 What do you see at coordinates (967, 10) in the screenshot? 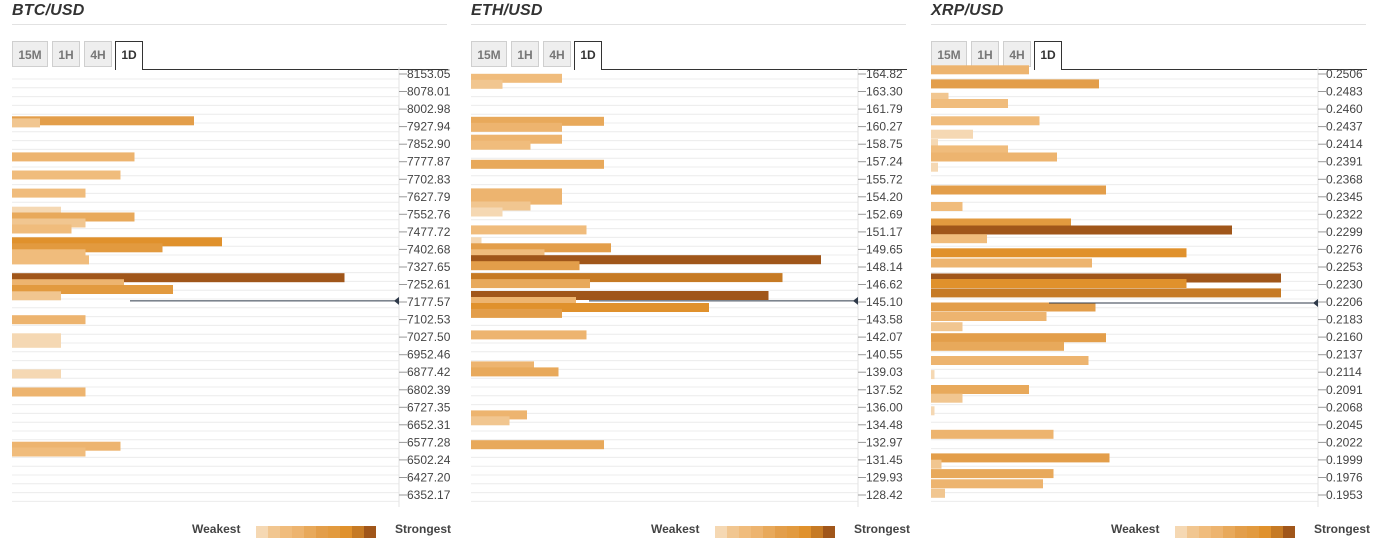
I see `panel-title: XRP/USD` at bounding box center [967, 10].